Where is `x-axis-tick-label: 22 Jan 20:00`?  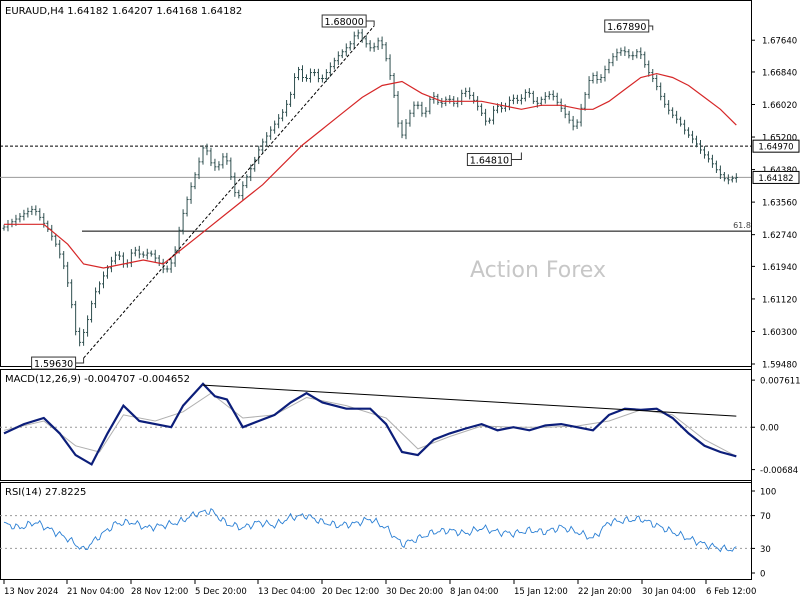 x-axis-tick-label: 22 Jan 20:00 is located at coordinates (605, 592).